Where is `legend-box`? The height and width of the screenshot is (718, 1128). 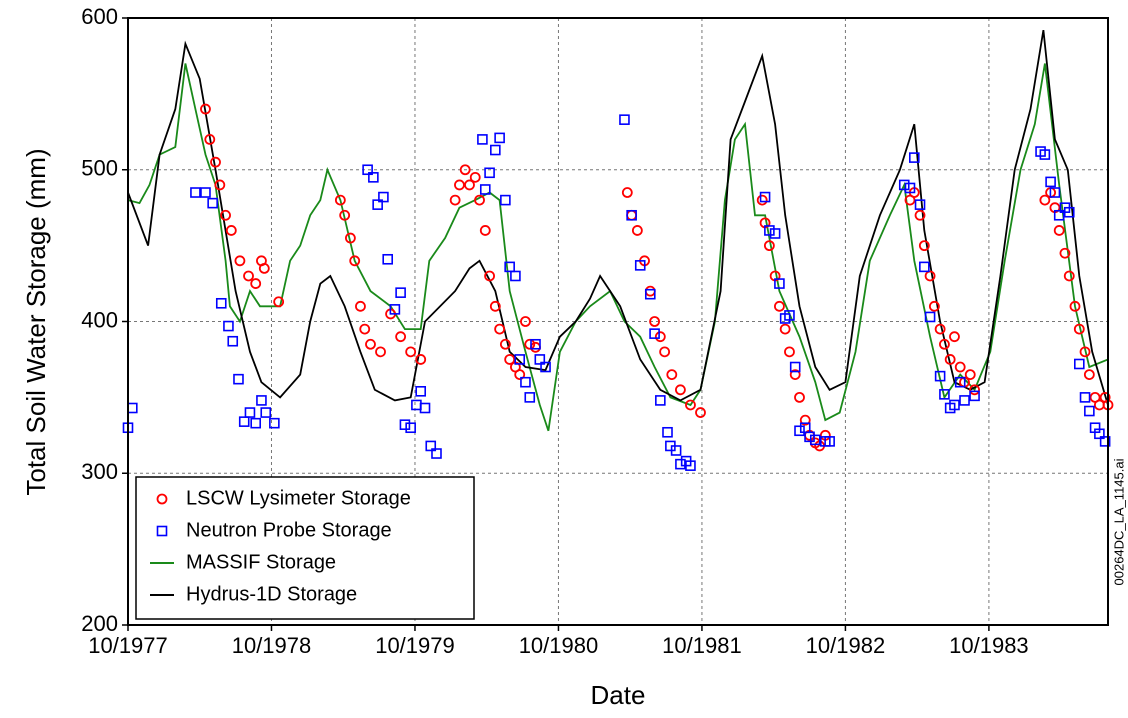 legend-box is located at coordinates (305, 548).